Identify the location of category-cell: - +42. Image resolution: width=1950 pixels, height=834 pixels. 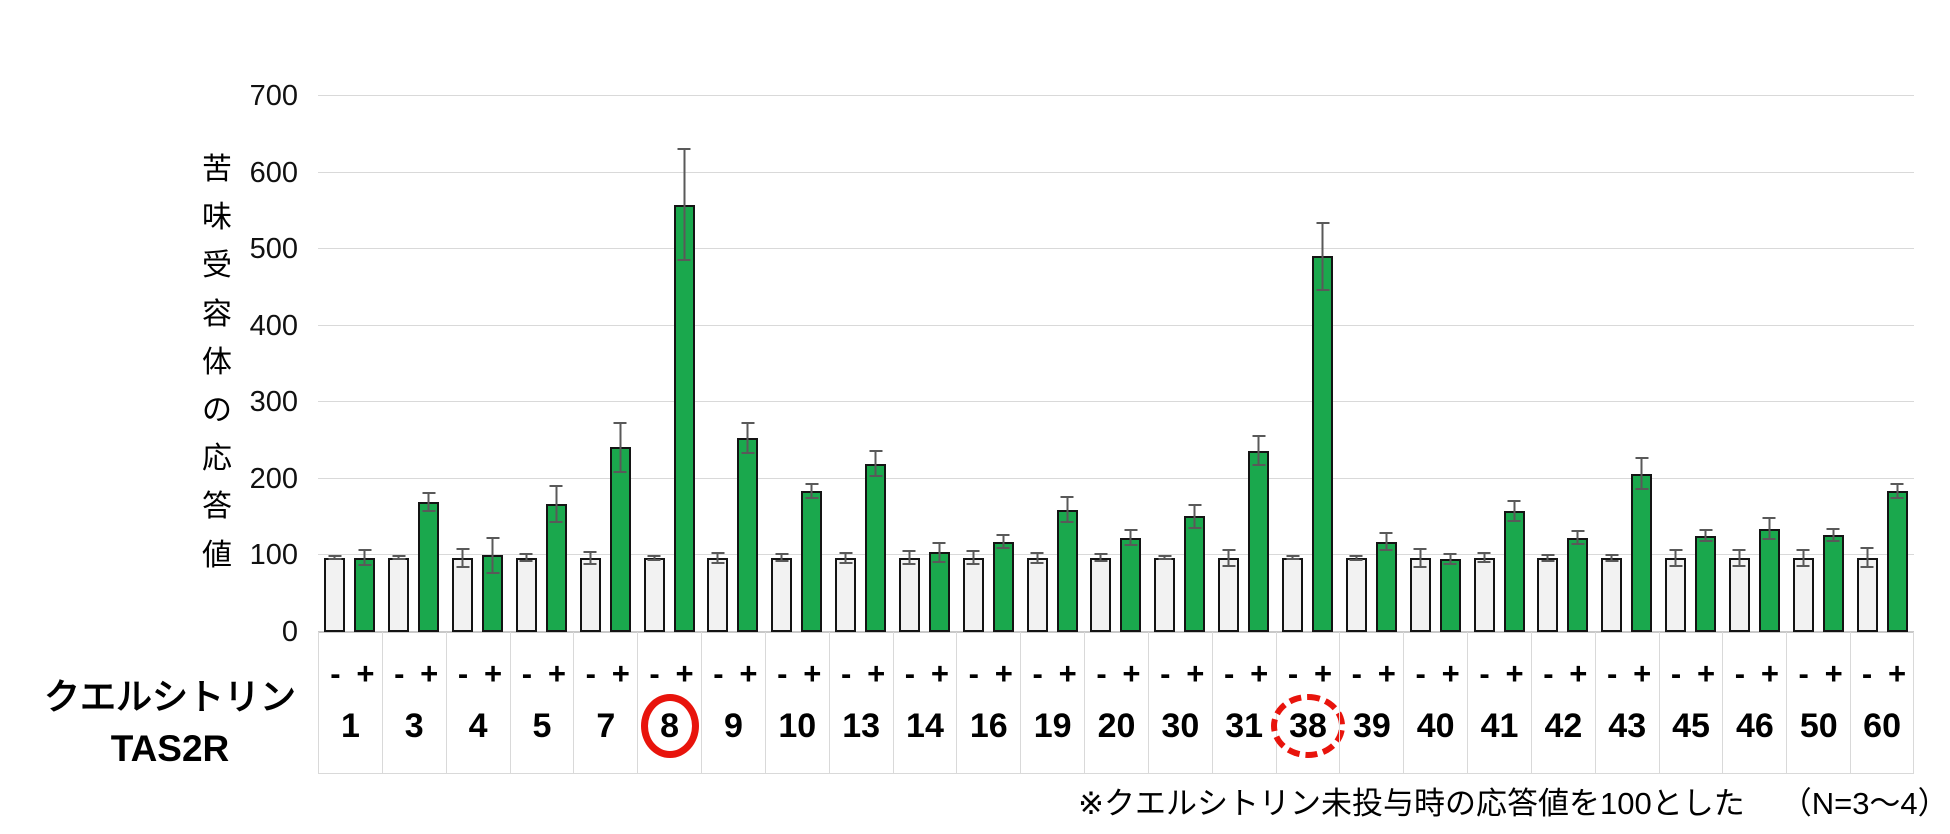
(1562, 702).